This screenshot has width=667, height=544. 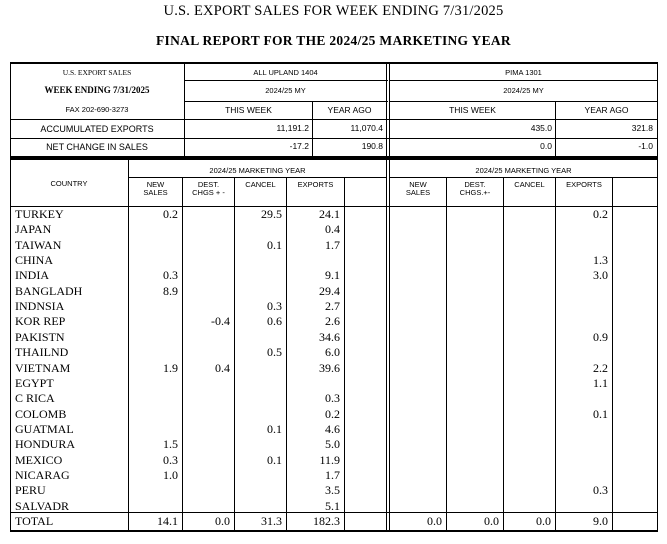 I want to click on upland-dest-header-2: CHGS + -, so click(x=208, y=192).